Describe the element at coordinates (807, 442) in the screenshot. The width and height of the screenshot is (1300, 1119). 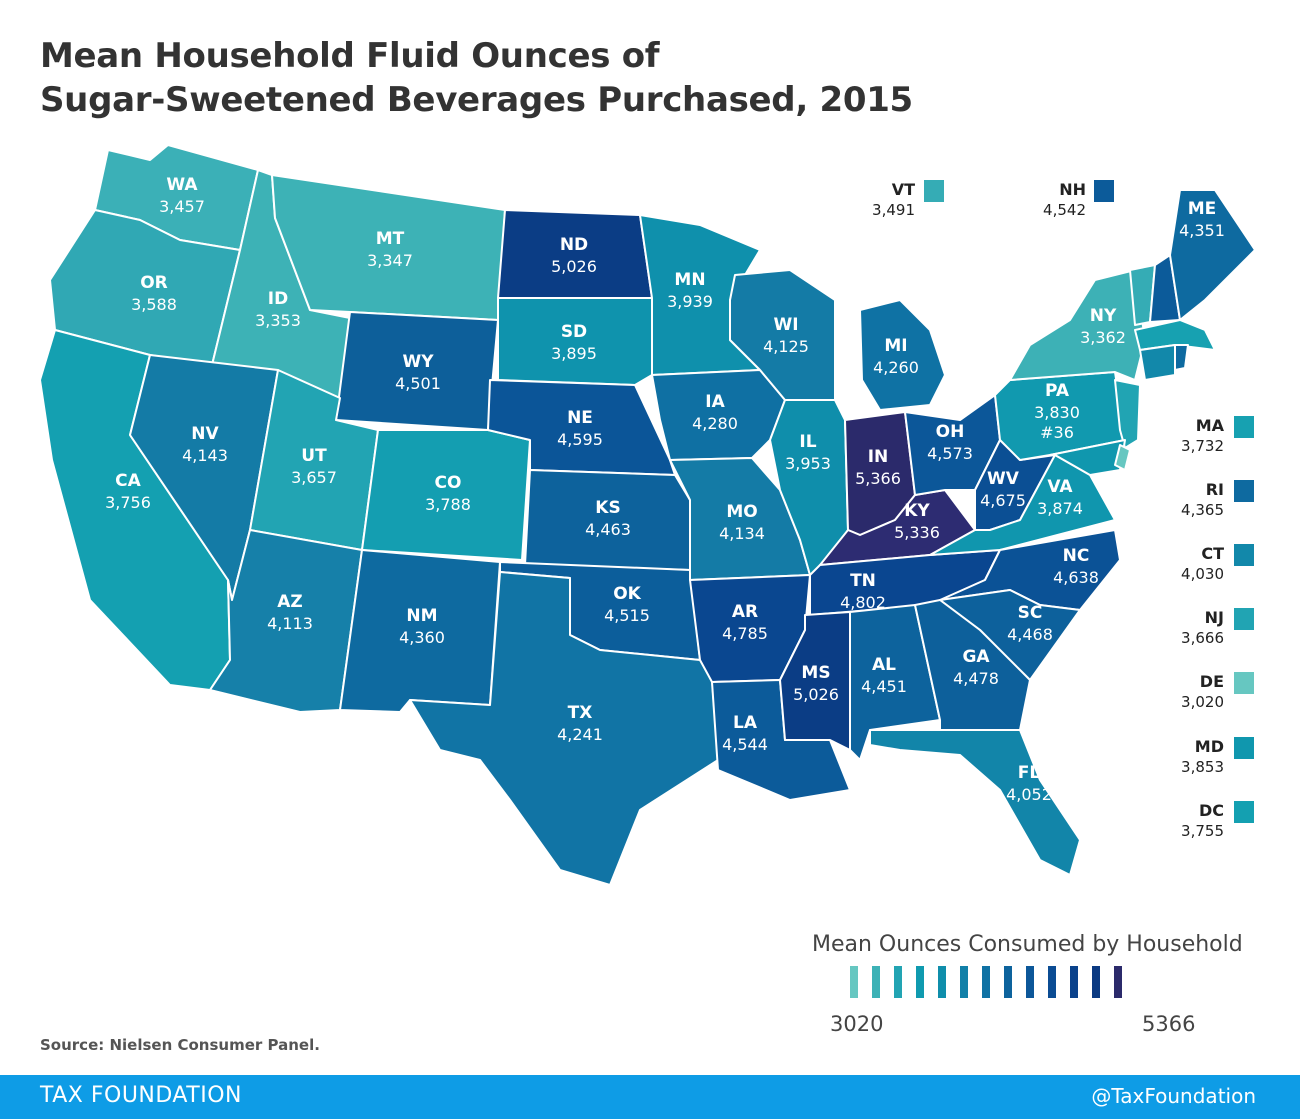
I see `label-abbr-IL: IL` at that location.